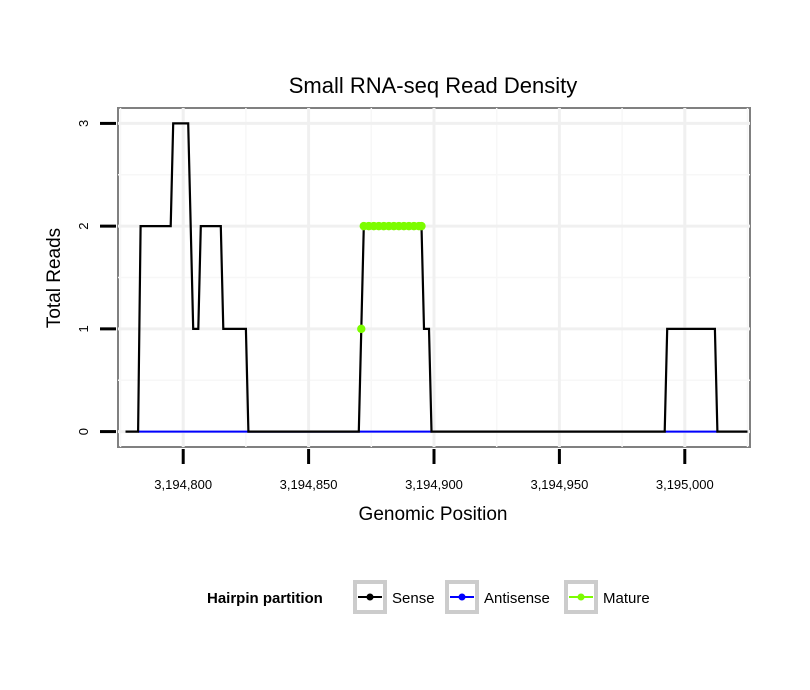 The image size is (810, 690). I want to click on y-tick-label-2: 2, so click(83, 226).